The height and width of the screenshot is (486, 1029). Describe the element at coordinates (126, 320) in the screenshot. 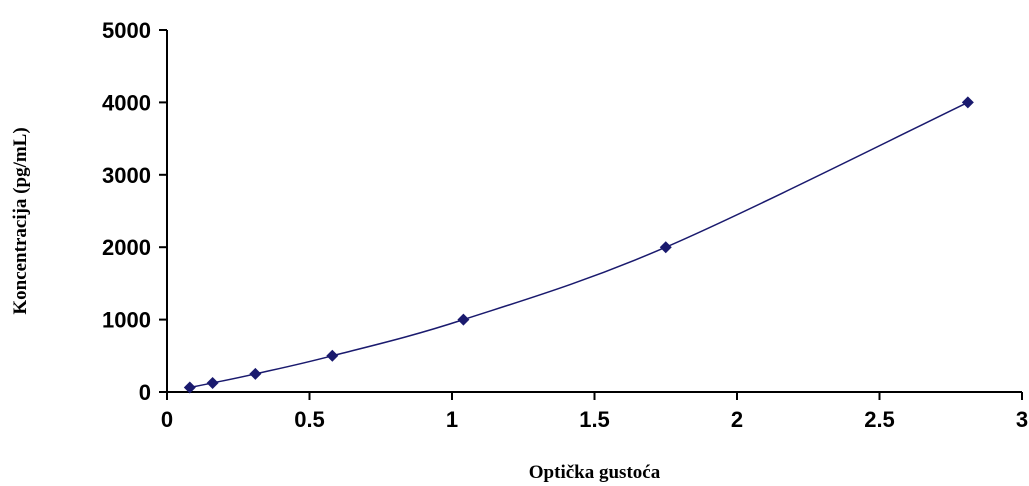

I see `y-tick-label: 1000` at that location.